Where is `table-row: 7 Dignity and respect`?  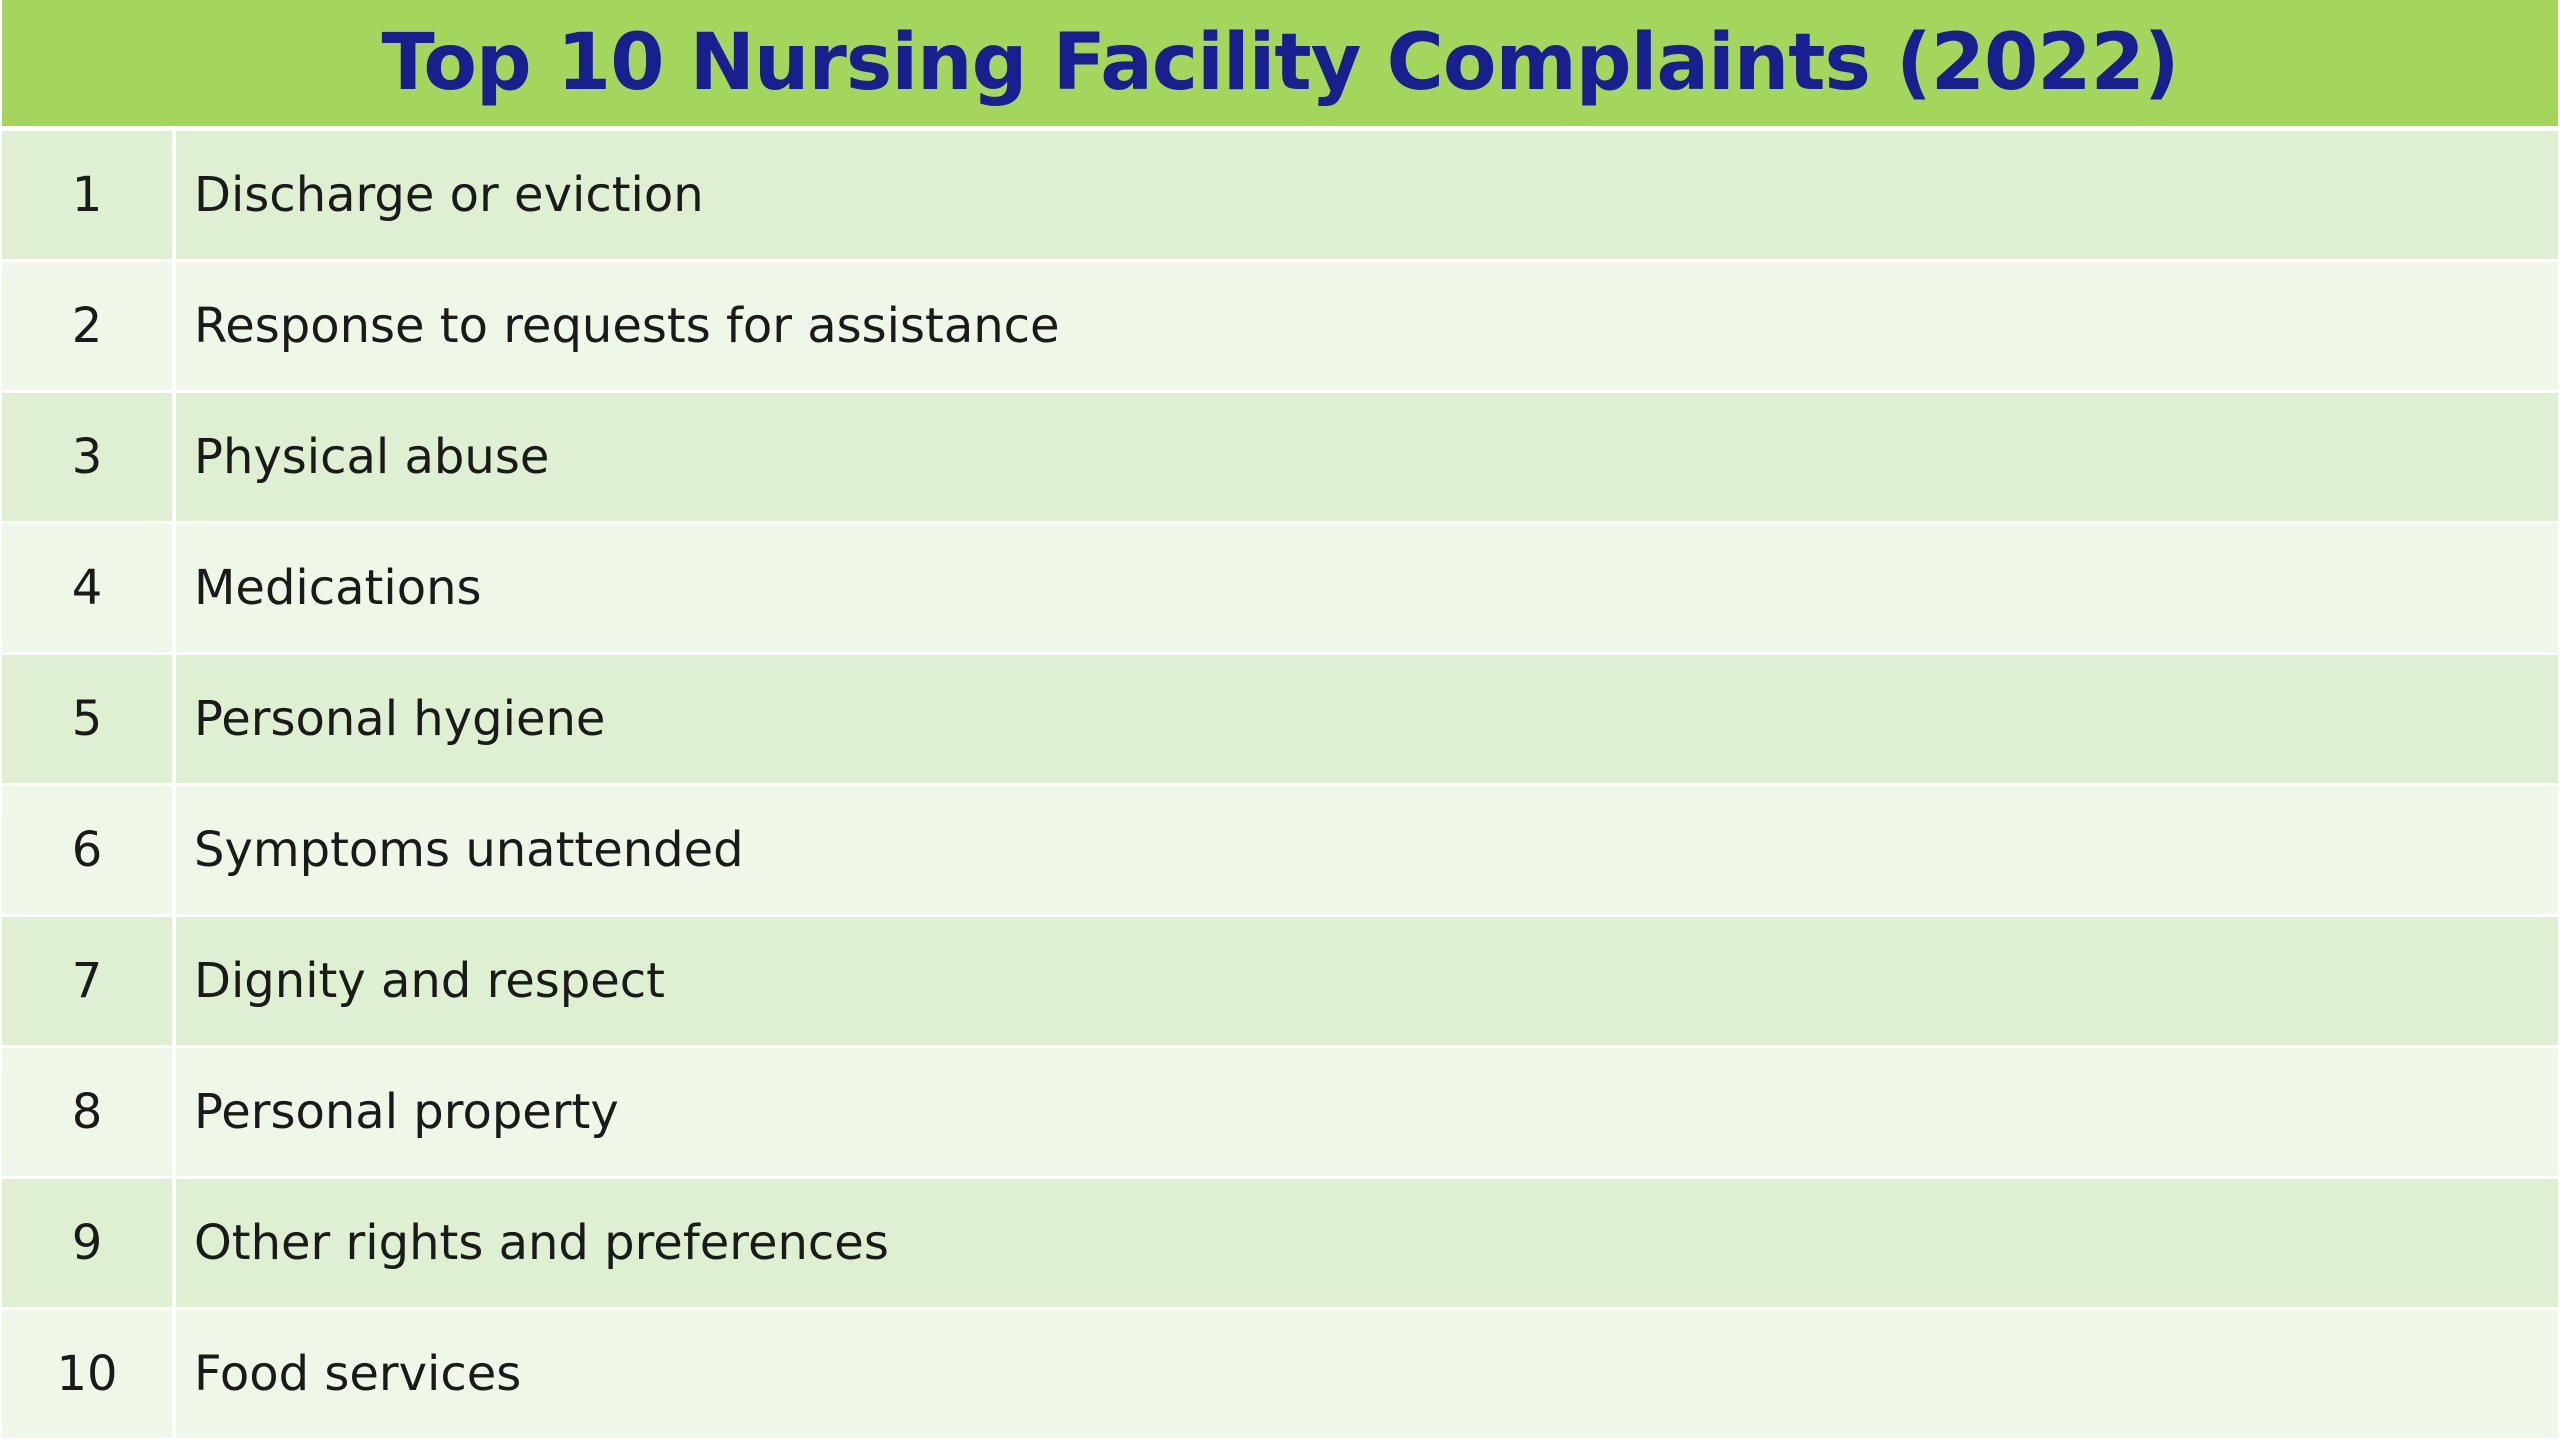 table-row: 7 Dignity and respect is located at coordinates (1280, 981).